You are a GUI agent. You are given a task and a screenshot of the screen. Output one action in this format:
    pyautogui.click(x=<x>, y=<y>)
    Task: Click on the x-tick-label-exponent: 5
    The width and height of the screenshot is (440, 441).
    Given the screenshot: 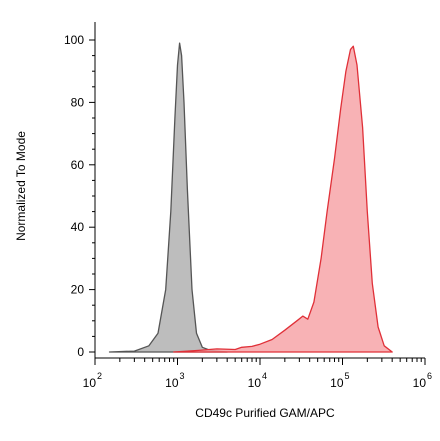 What is the action you would take?
    pyautogui.click(x=347, y=376)
    